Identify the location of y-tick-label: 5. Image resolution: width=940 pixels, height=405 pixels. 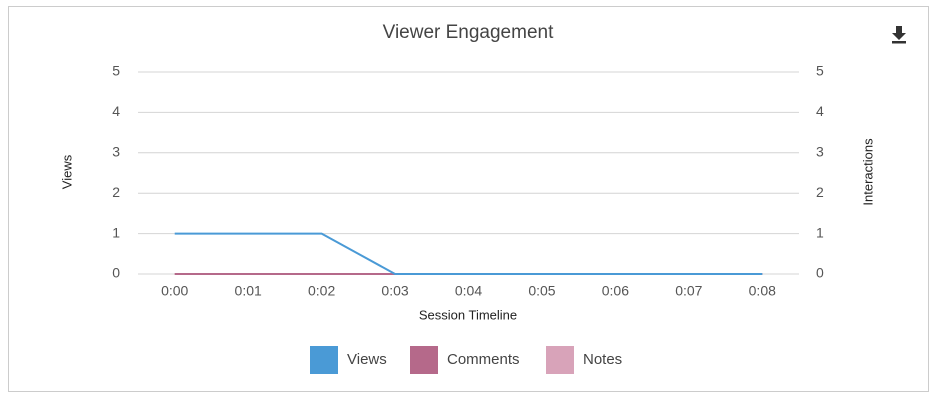
(116, 71).